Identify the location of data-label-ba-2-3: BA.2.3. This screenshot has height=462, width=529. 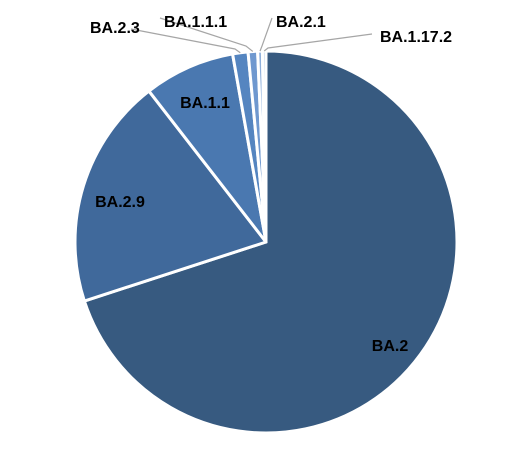
(115, 28).